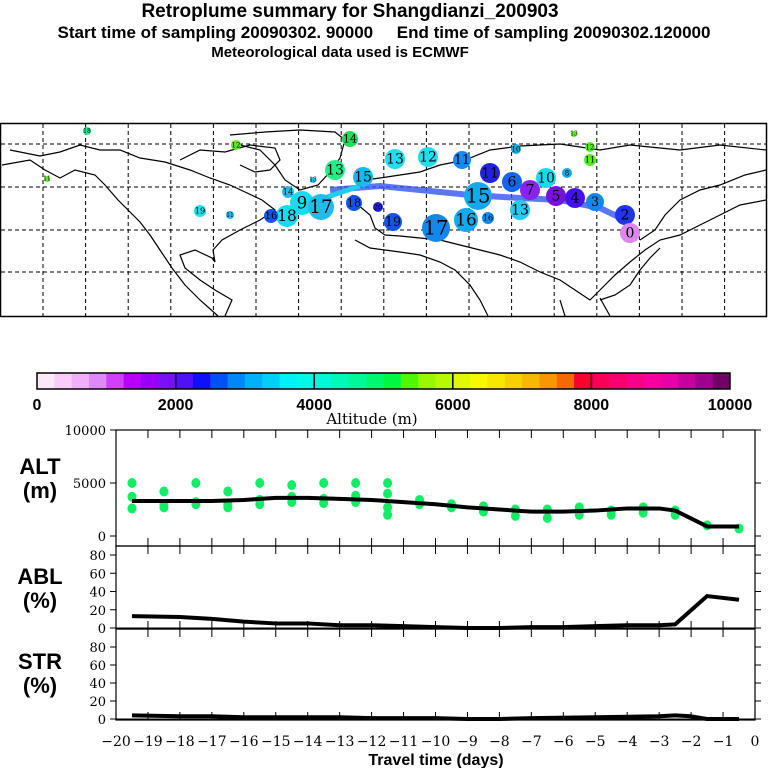  I want to click on x-tick-label: −1, so click(723, 742).